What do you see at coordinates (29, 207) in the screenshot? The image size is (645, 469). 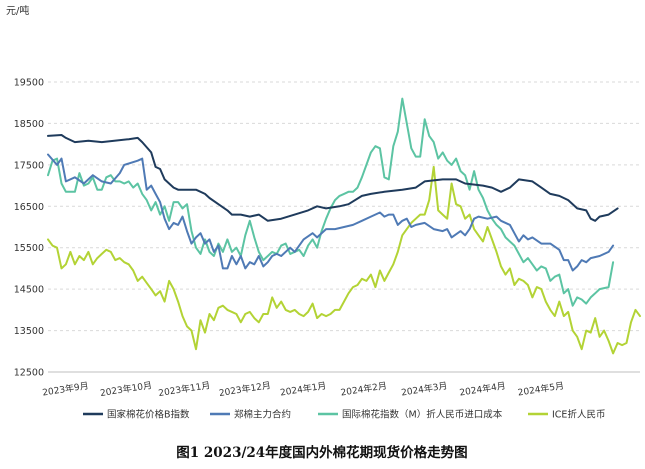 I see `y-tick-label: 16500` at bounding box center [29, 207].